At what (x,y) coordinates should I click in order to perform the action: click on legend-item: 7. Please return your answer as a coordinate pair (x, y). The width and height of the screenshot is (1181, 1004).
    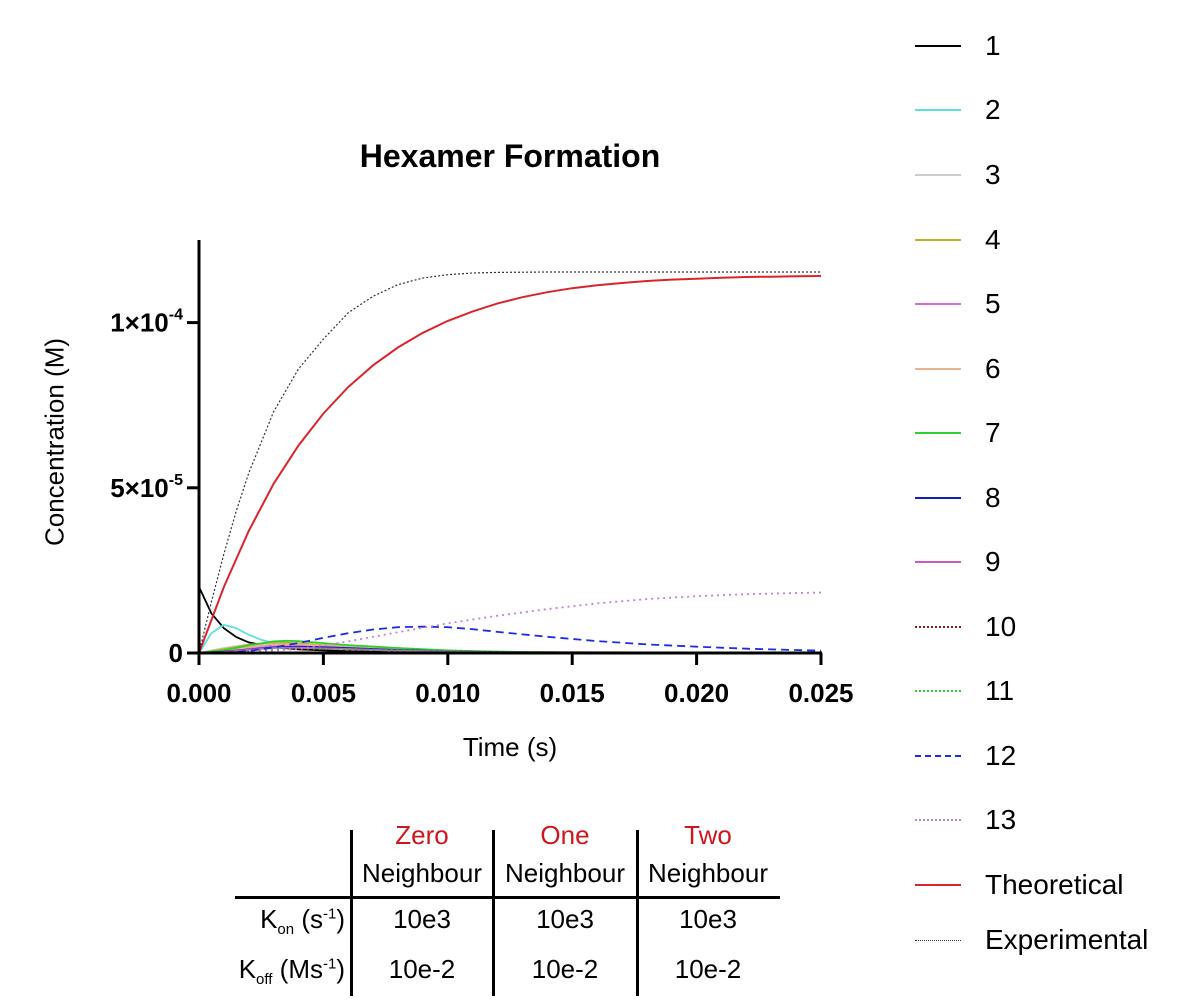
    Looking at the image, I should click on (958, 433).